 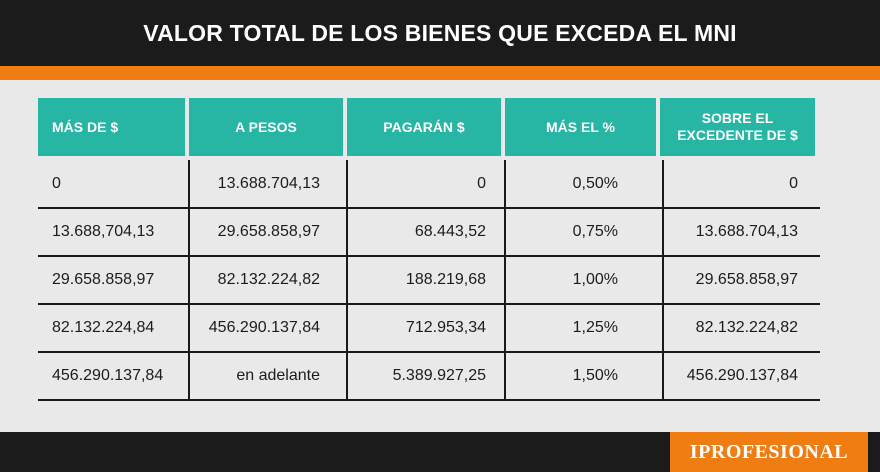 I want to click on cell-mas-de: 456.290.137,84, so click(x=108, y=375).